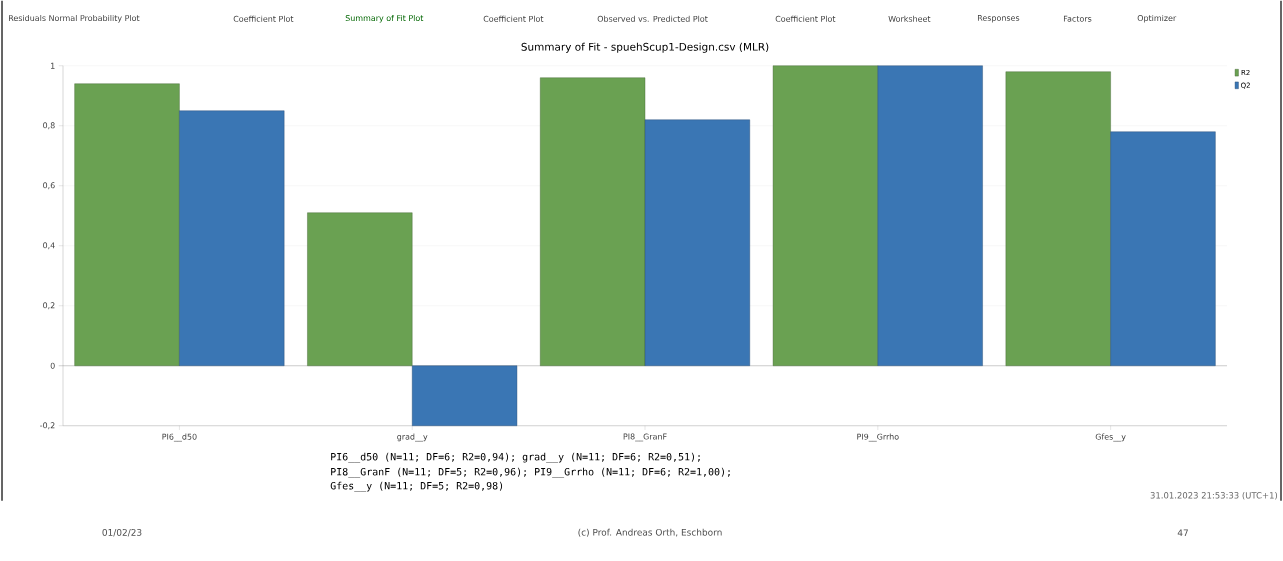  Describe the element at coordinates (1182, 533) in the screenshot. I see `text: 47` at that location.